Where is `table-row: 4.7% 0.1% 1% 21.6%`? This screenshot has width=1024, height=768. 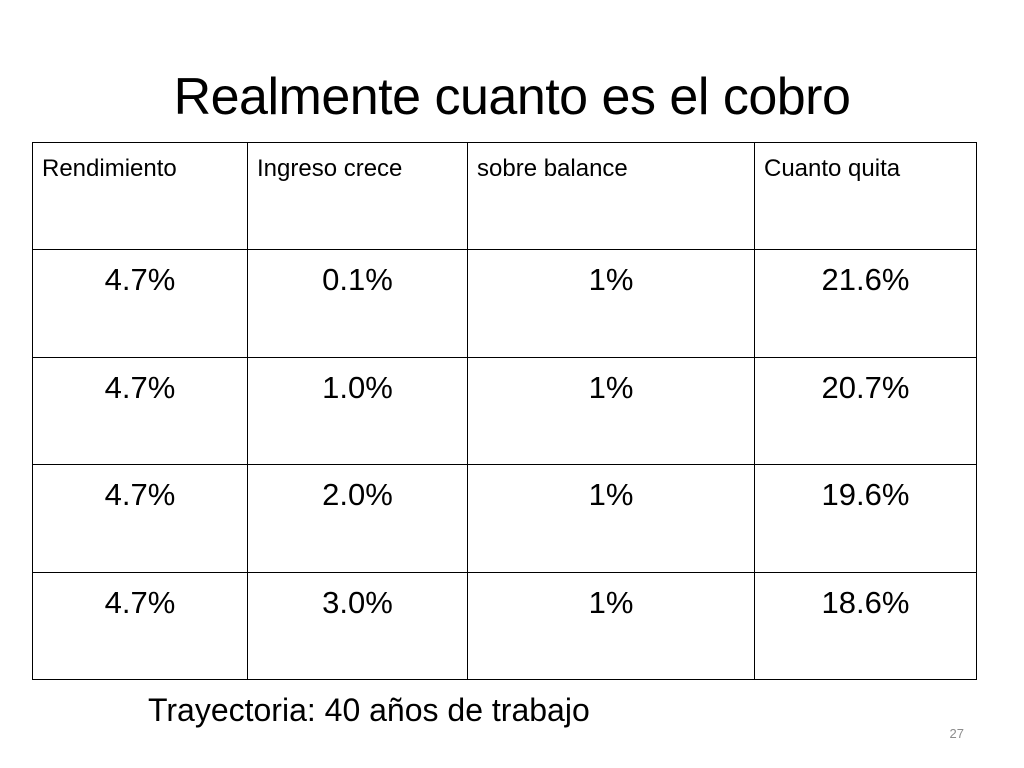
table-row: 4.7% 0.1% 1% 21.6% is located at coordinates (504, 303).